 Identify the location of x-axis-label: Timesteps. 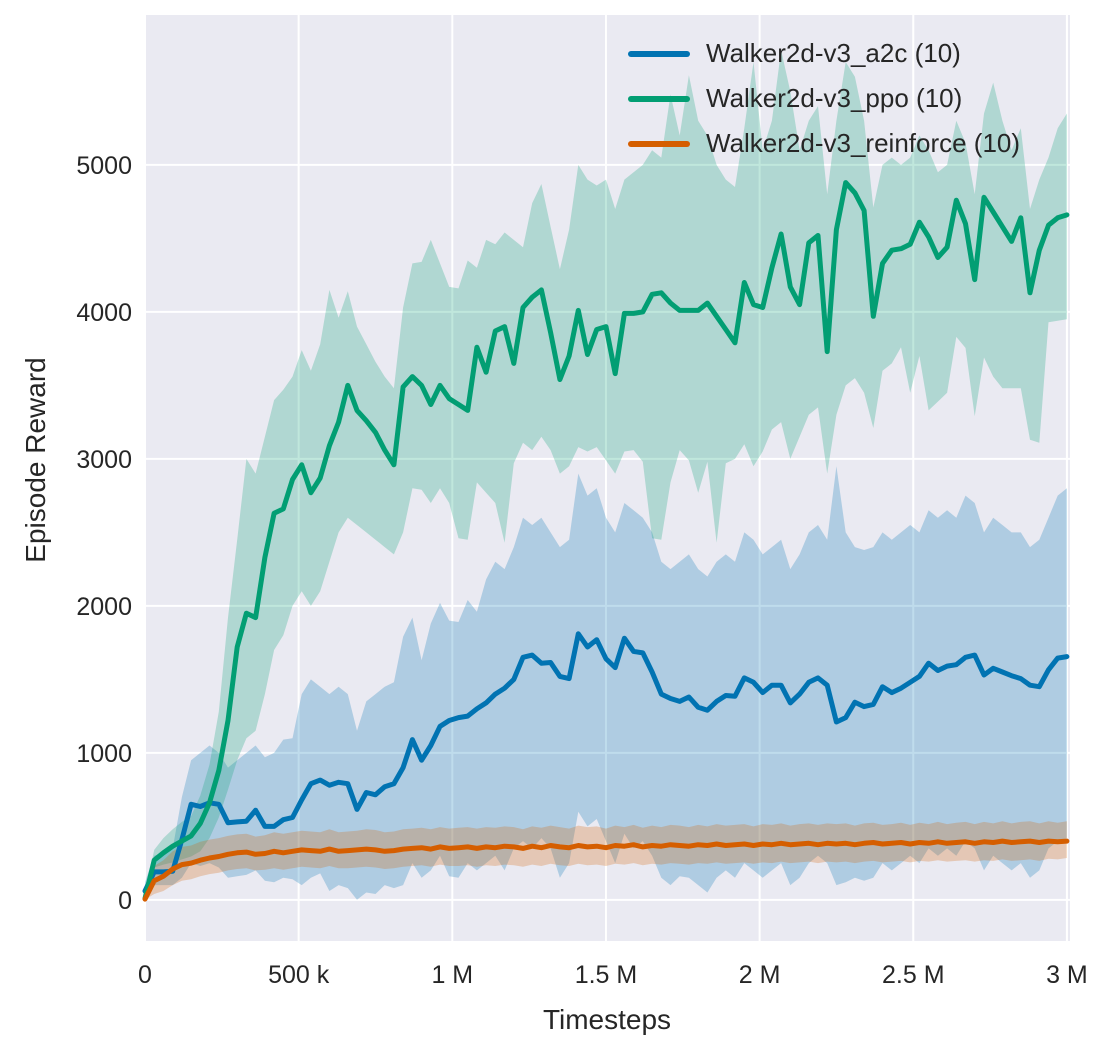
(607, 1019).